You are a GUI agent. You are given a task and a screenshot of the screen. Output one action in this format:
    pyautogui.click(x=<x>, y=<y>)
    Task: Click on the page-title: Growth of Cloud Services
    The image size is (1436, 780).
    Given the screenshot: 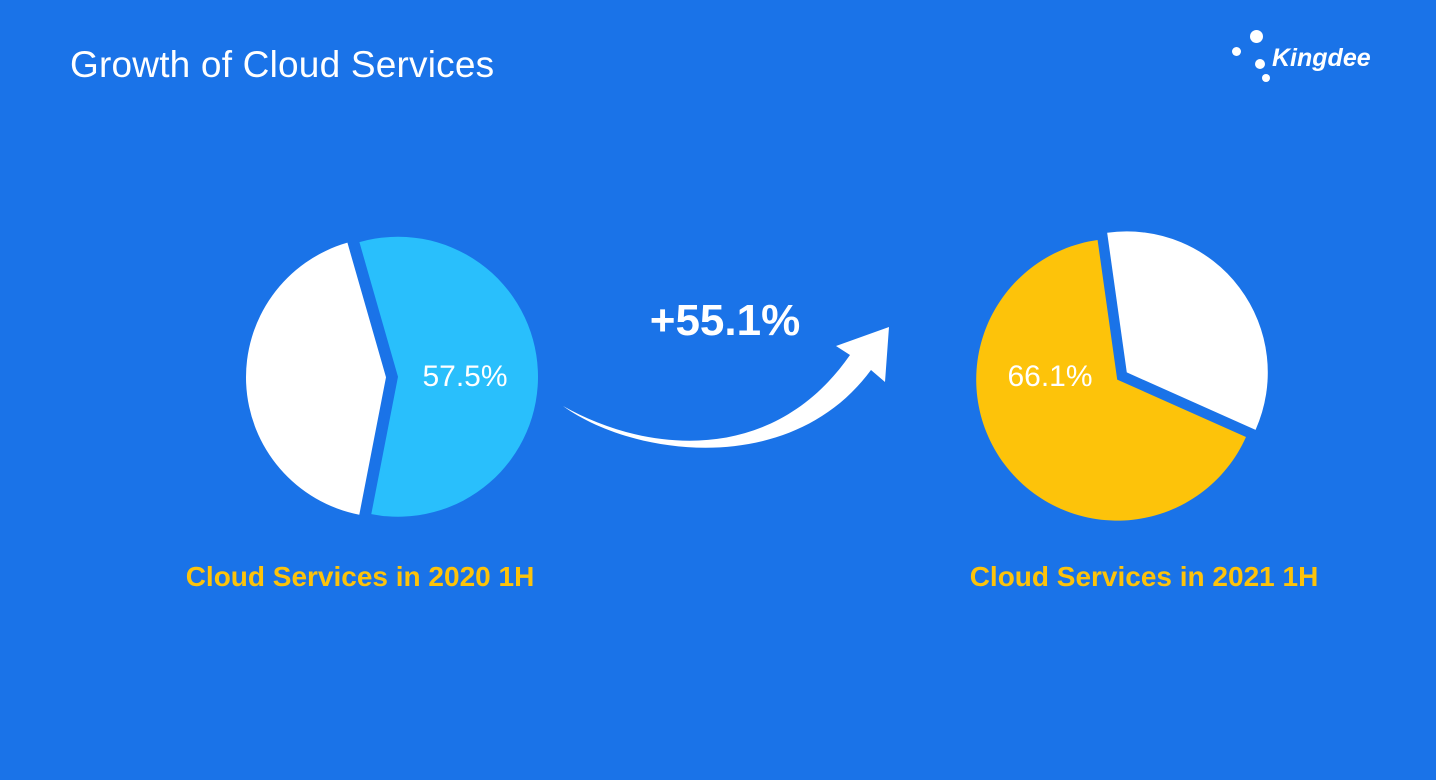 What is the action you would take?
    pyautogui.click(x=282, y=64)
    